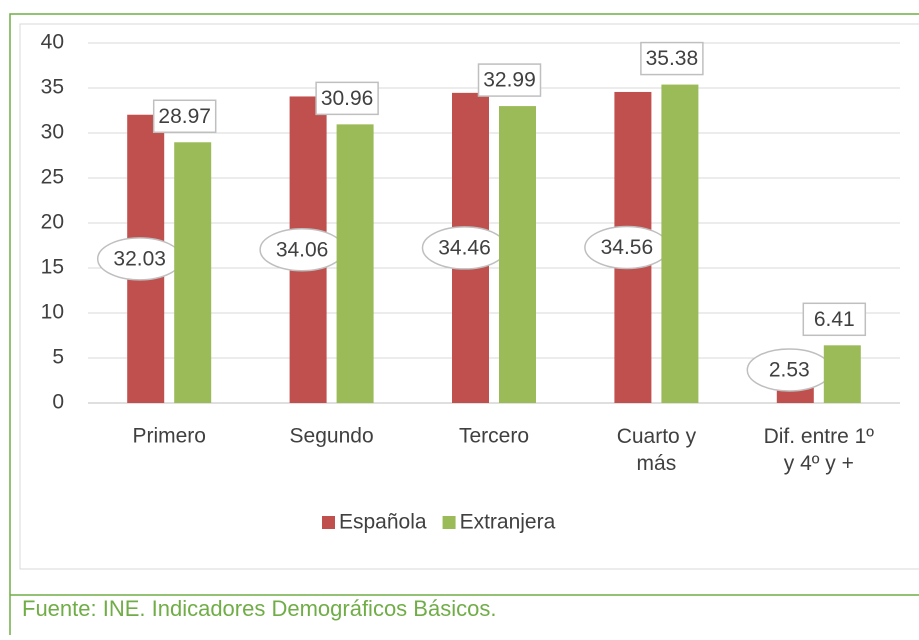 Image resolution: width=919 pixels, height=640 pixels. I want to click on data-label: 32.03, so click(139, 258).